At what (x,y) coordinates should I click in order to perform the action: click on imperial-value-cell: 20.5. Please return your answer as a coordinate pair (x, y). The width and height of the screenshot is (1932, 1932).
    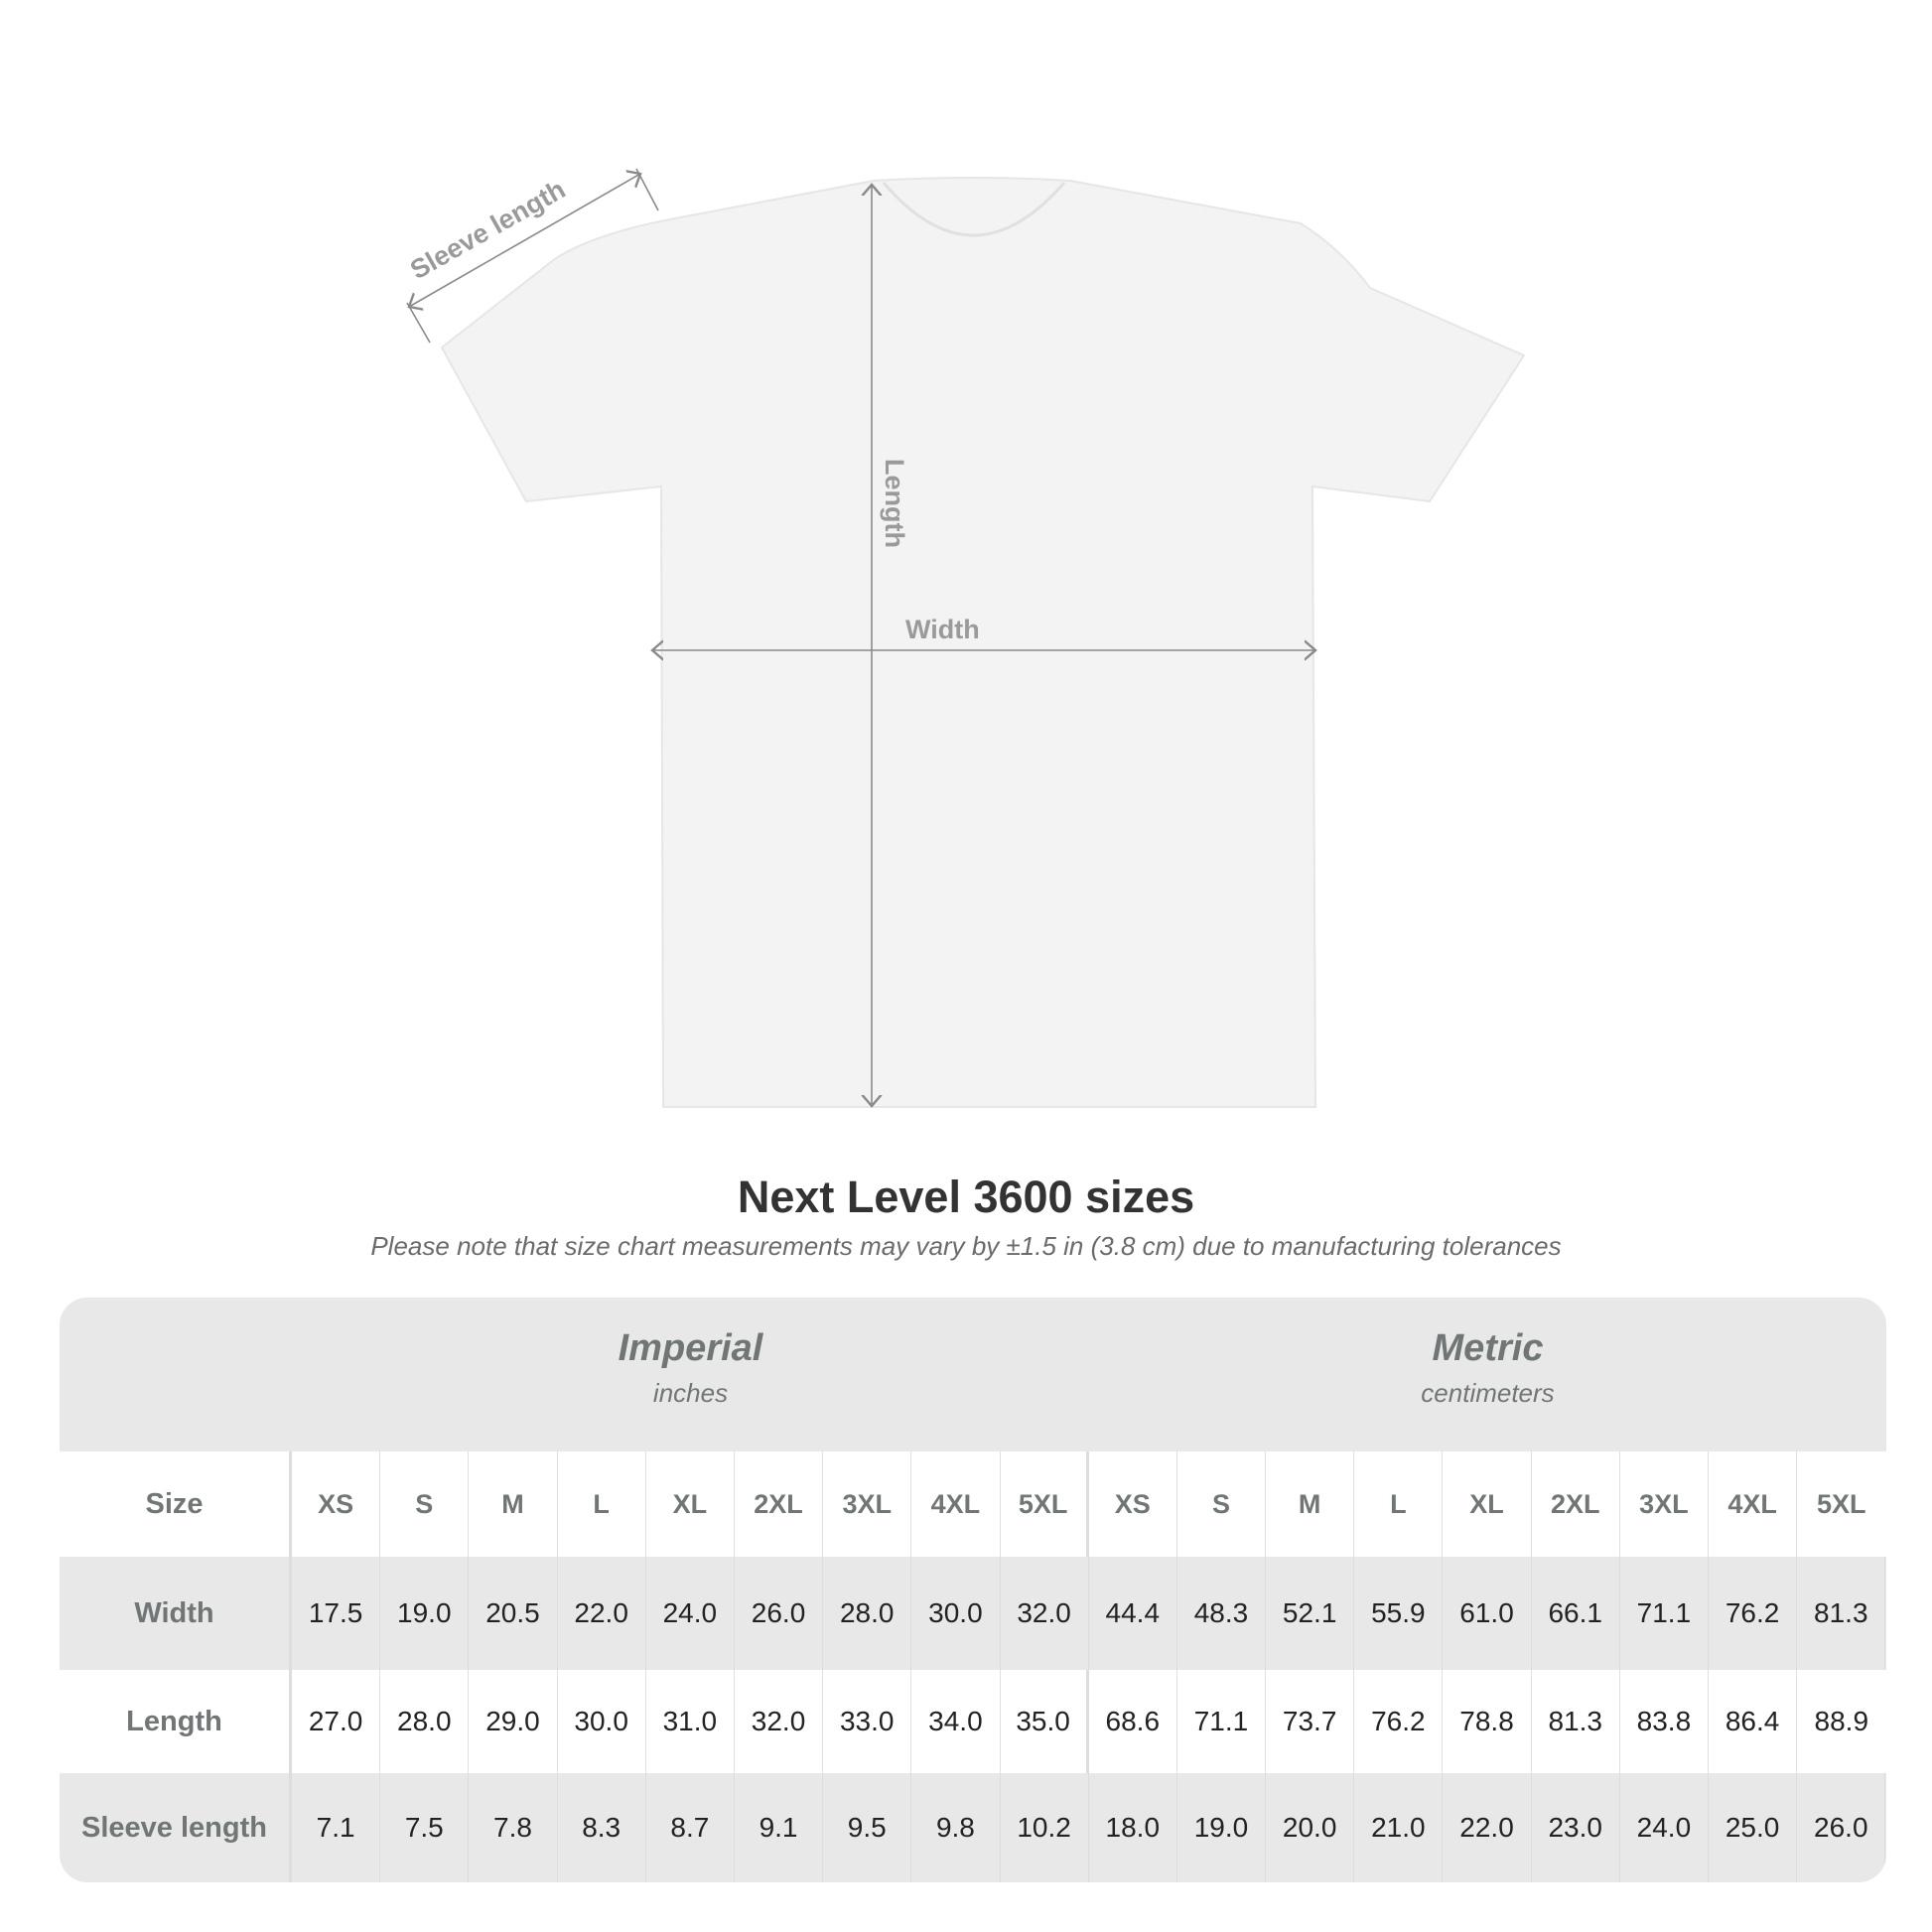
    Looking at the image, I should click on (513, 1613).